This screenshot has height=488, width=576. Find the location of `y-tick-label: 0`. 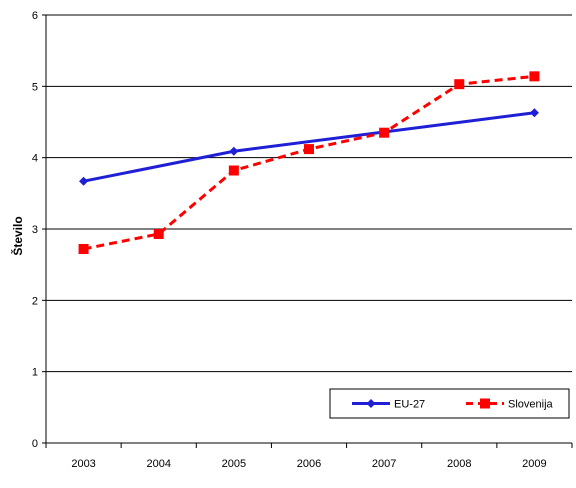

y-tick-label: 0 is located at coordinates (35, 444).